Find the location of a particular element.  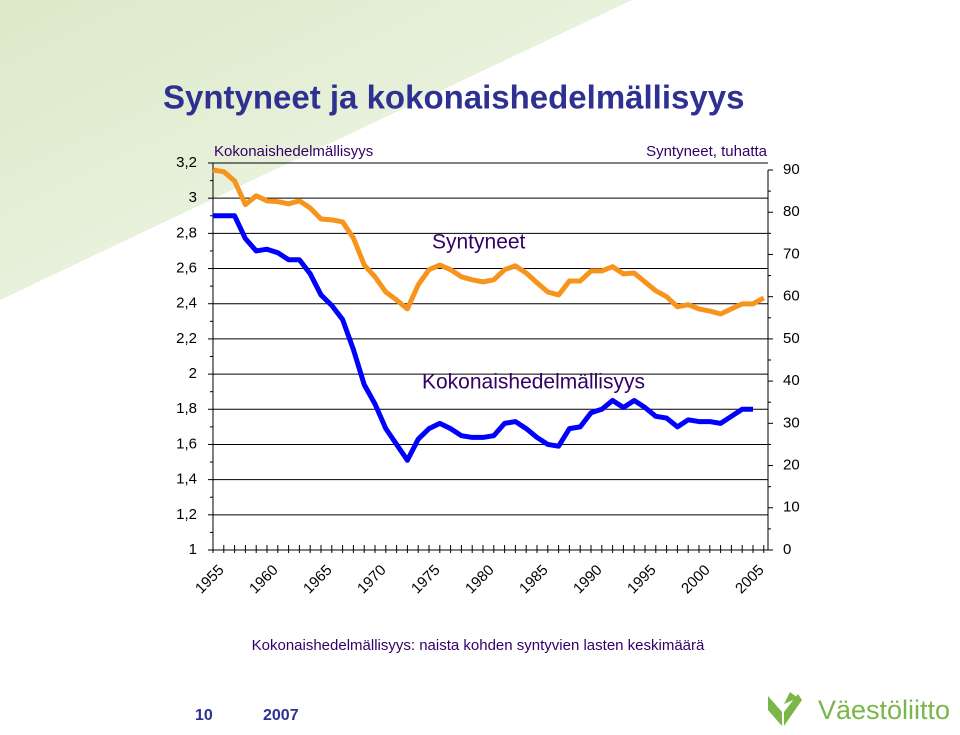

y-tick-label: 2,6 is located at coordinates (186, 268).